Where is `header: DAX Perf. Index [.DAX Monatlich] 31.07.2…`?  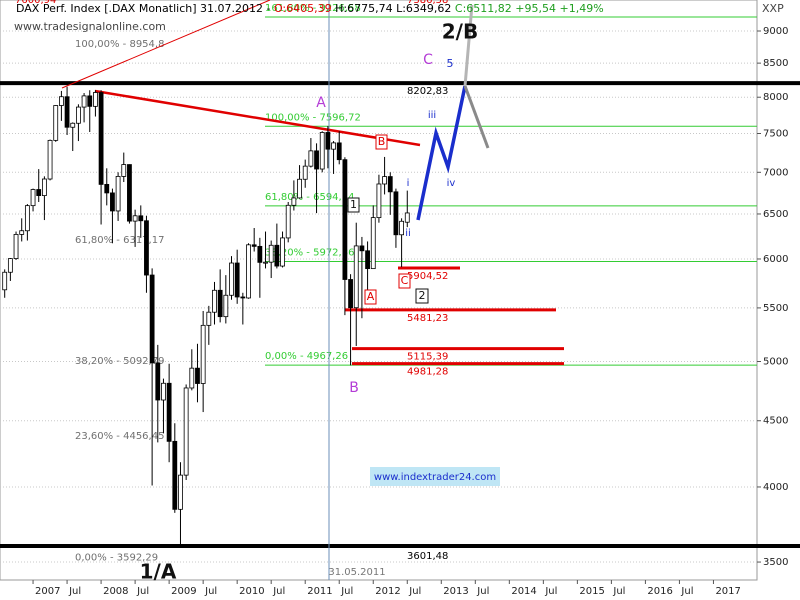
header: DAX Perf. Index [.DAX Monatlich] 31.07.2… is located at coordinates (310, 8).